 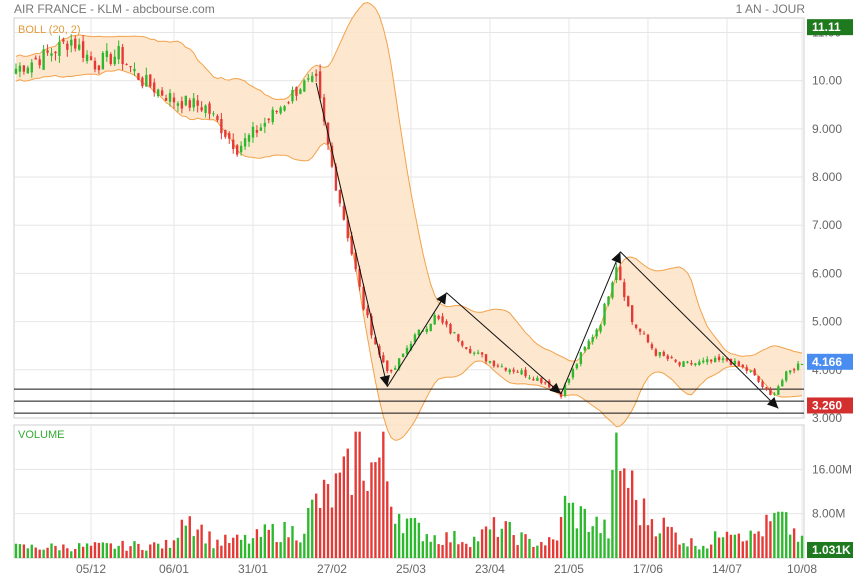 I want to click on max-price-tag-box, so click(x=830, y=27).